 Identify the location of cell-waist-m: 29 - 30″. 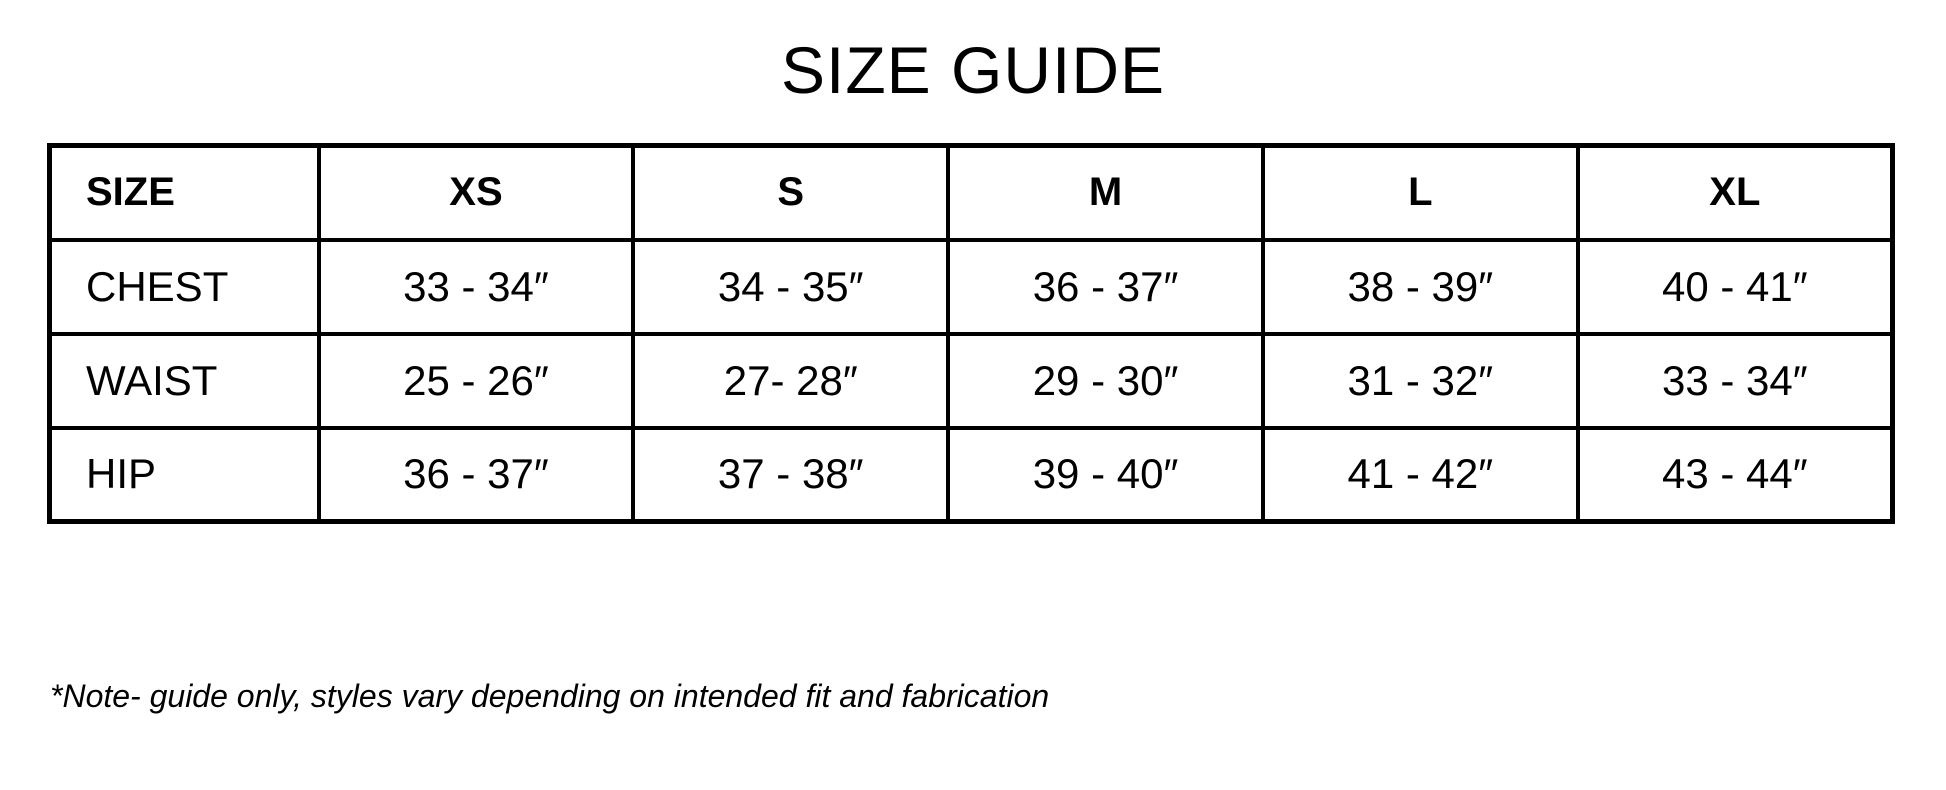
(1105, 380).